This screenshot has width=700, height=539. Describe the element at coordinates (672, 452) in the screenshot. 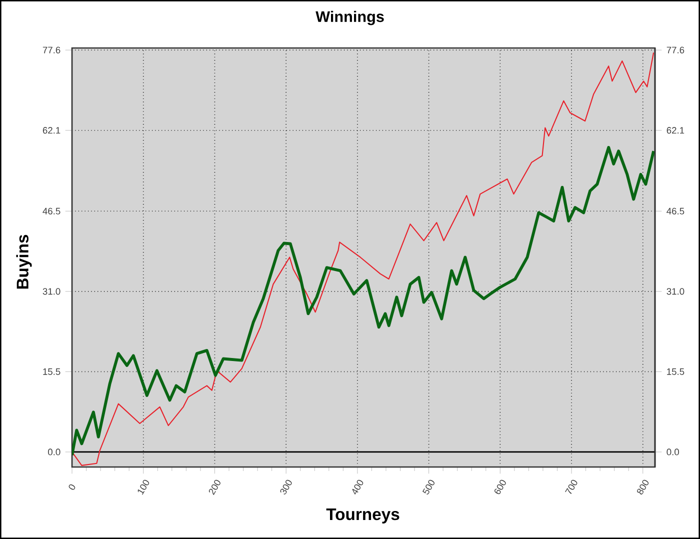

I see `y2-tick-label: 0.0` at that location.